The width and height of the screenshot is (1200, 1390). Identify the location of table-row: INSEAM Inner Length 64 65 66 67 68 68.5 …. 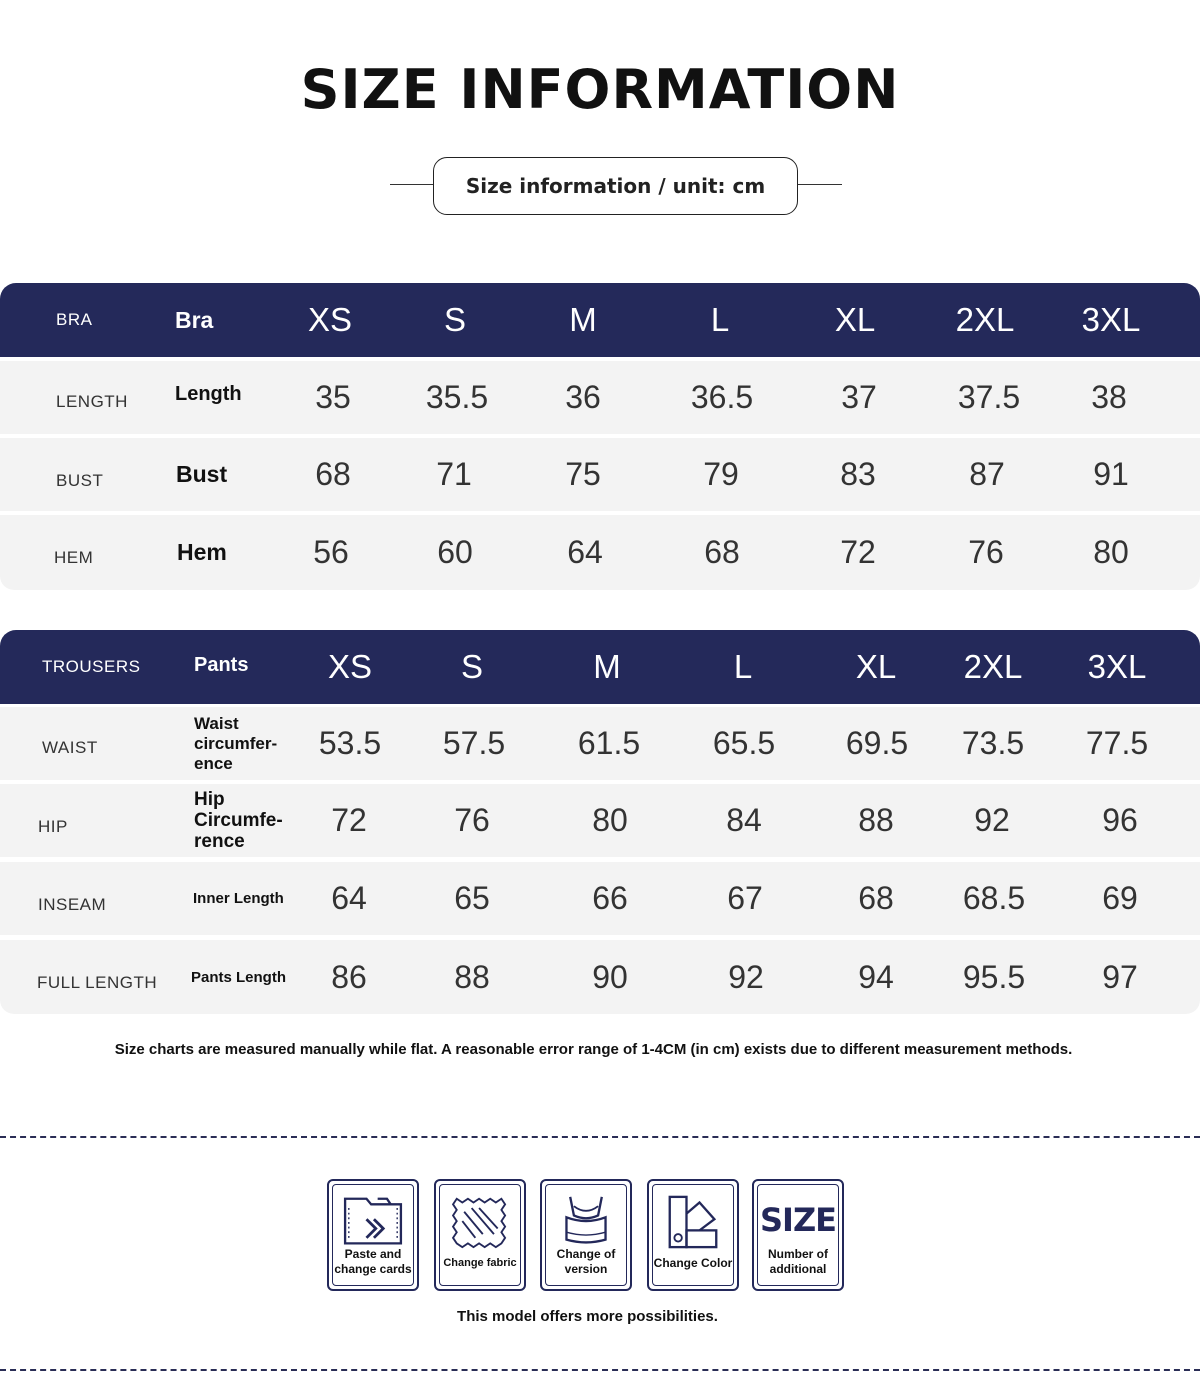
(600, 898).